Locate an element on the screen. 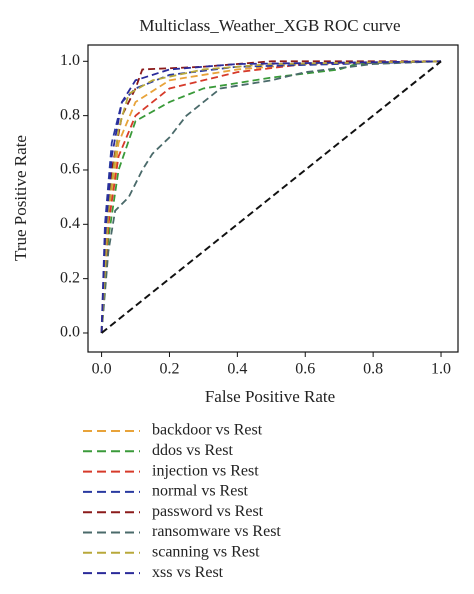  legend-label: password vs Rest is located at coordinates (208, 511).